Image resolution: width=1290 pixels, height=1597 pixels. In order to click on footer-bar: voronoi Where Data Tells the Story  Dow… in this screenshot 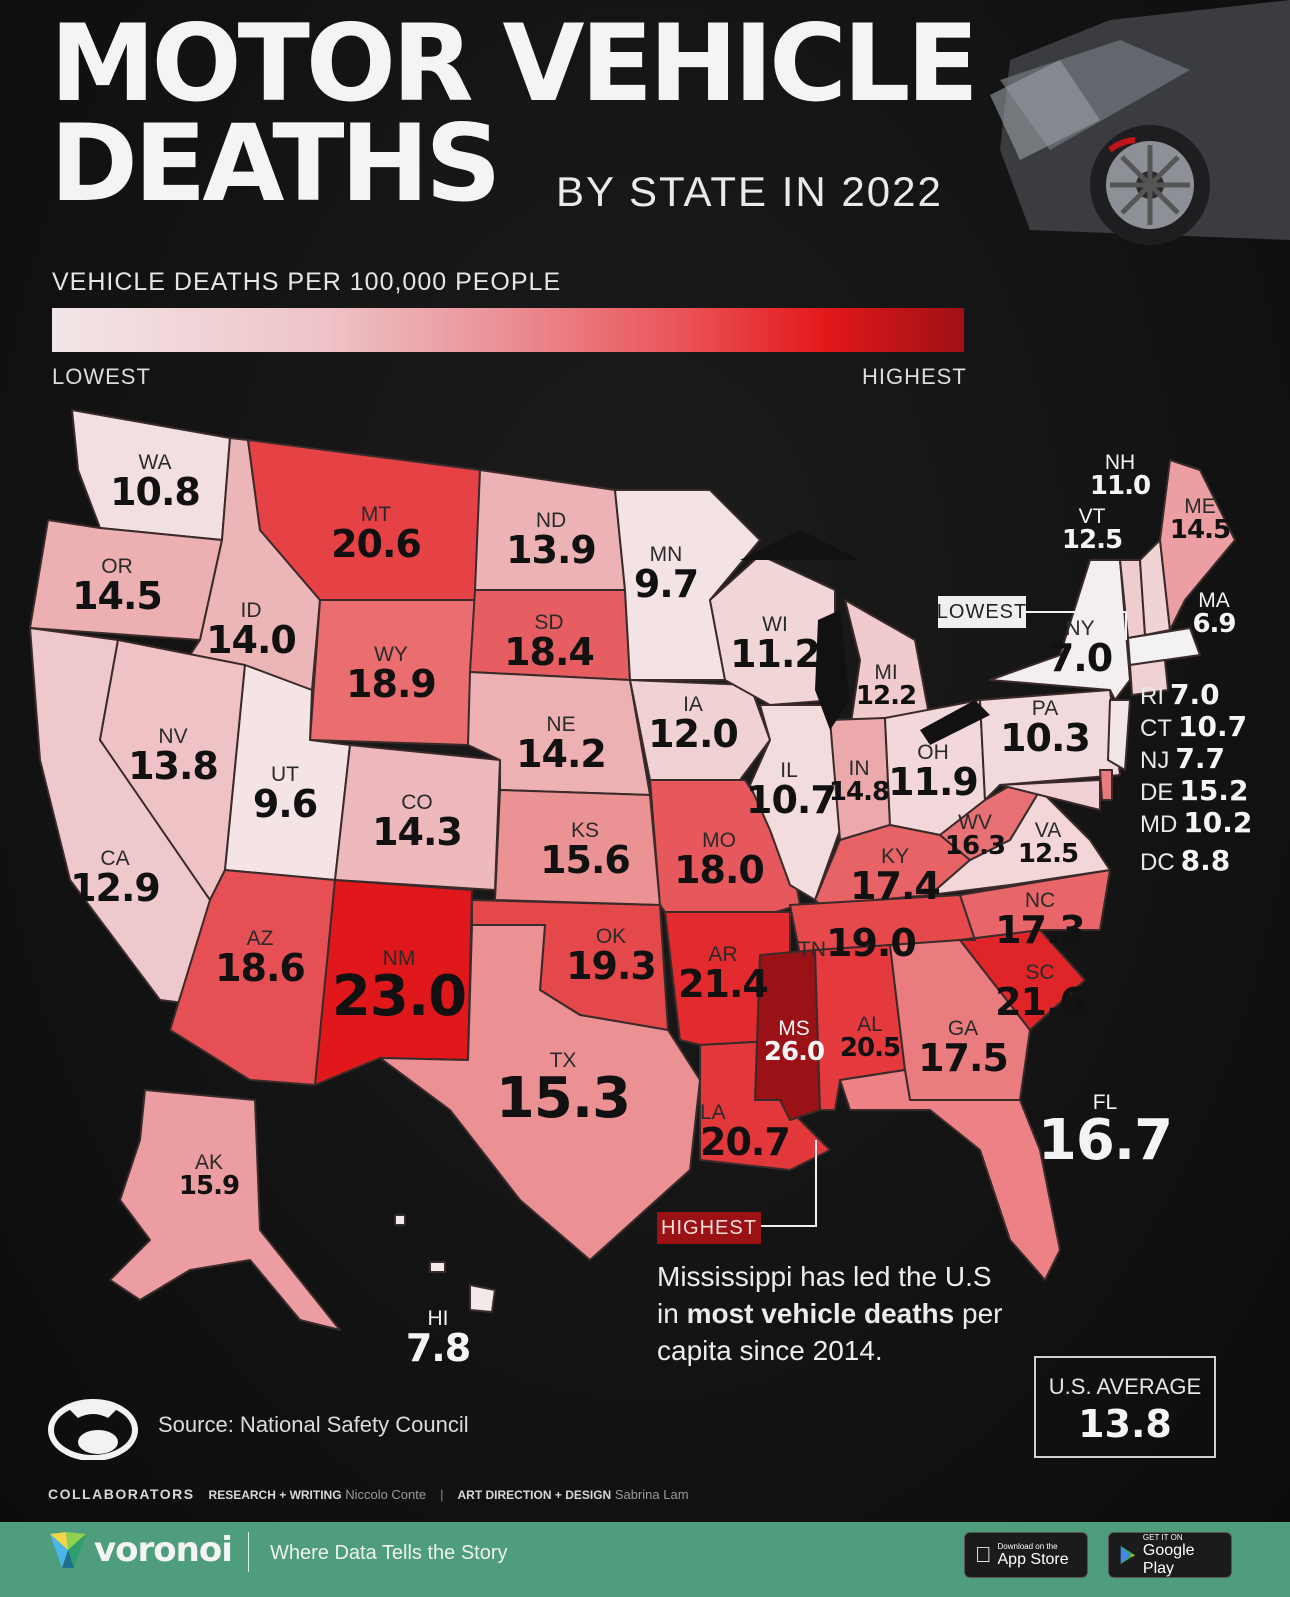, I will do `click(645, 1559)`.